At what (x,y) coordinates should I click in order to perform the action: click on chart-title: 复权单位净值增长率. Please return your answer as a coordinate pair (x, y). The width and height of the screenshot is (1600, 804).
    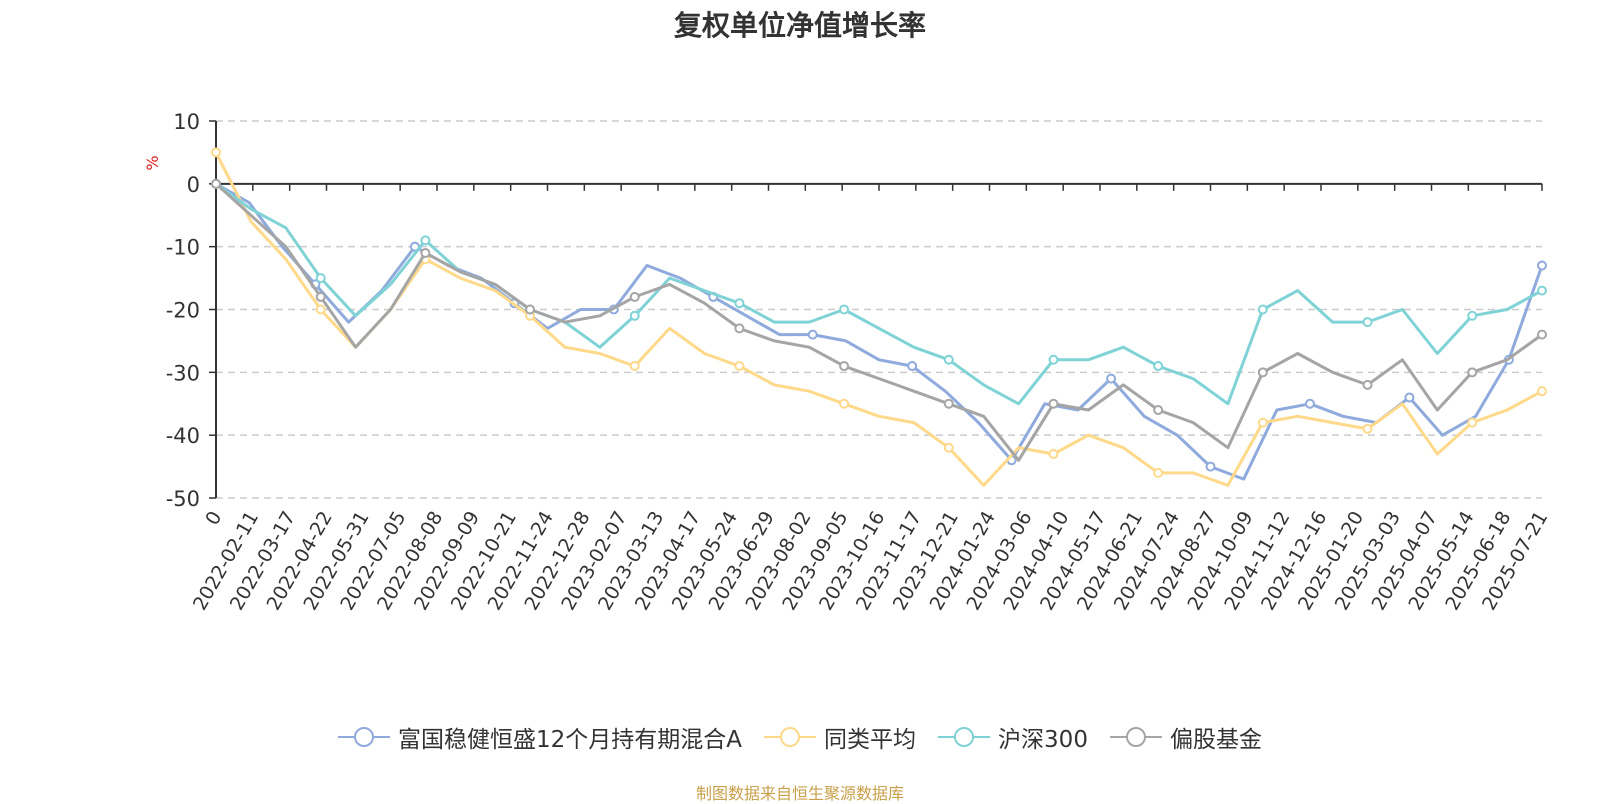
    Looking at the image, I should click on (799, 25).